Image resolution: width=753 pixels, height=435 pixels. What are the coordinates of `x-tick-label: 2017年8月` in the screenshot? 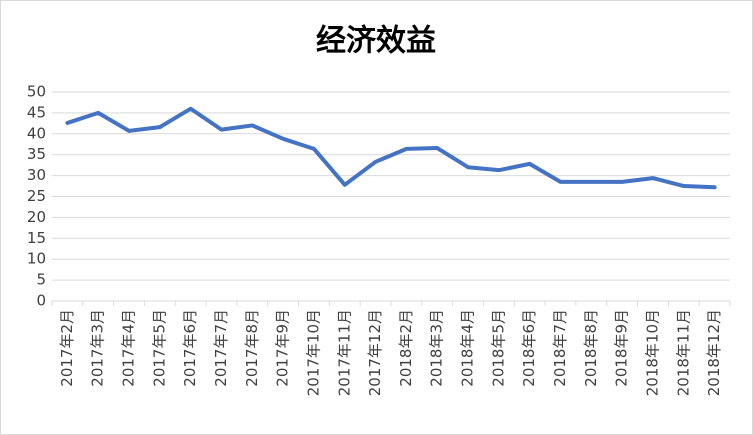 It's located at (252, 348).